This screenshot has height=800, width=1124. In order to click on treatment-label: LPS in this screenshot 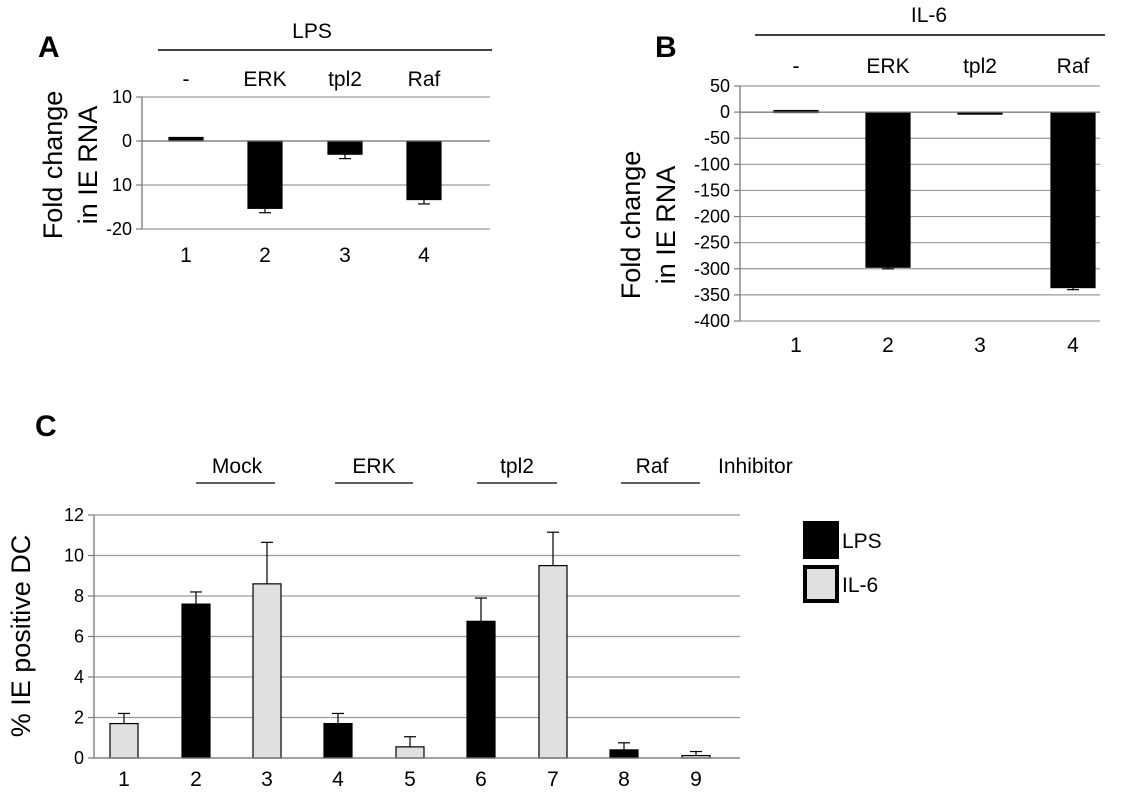, I will do `click(312, 31)`.